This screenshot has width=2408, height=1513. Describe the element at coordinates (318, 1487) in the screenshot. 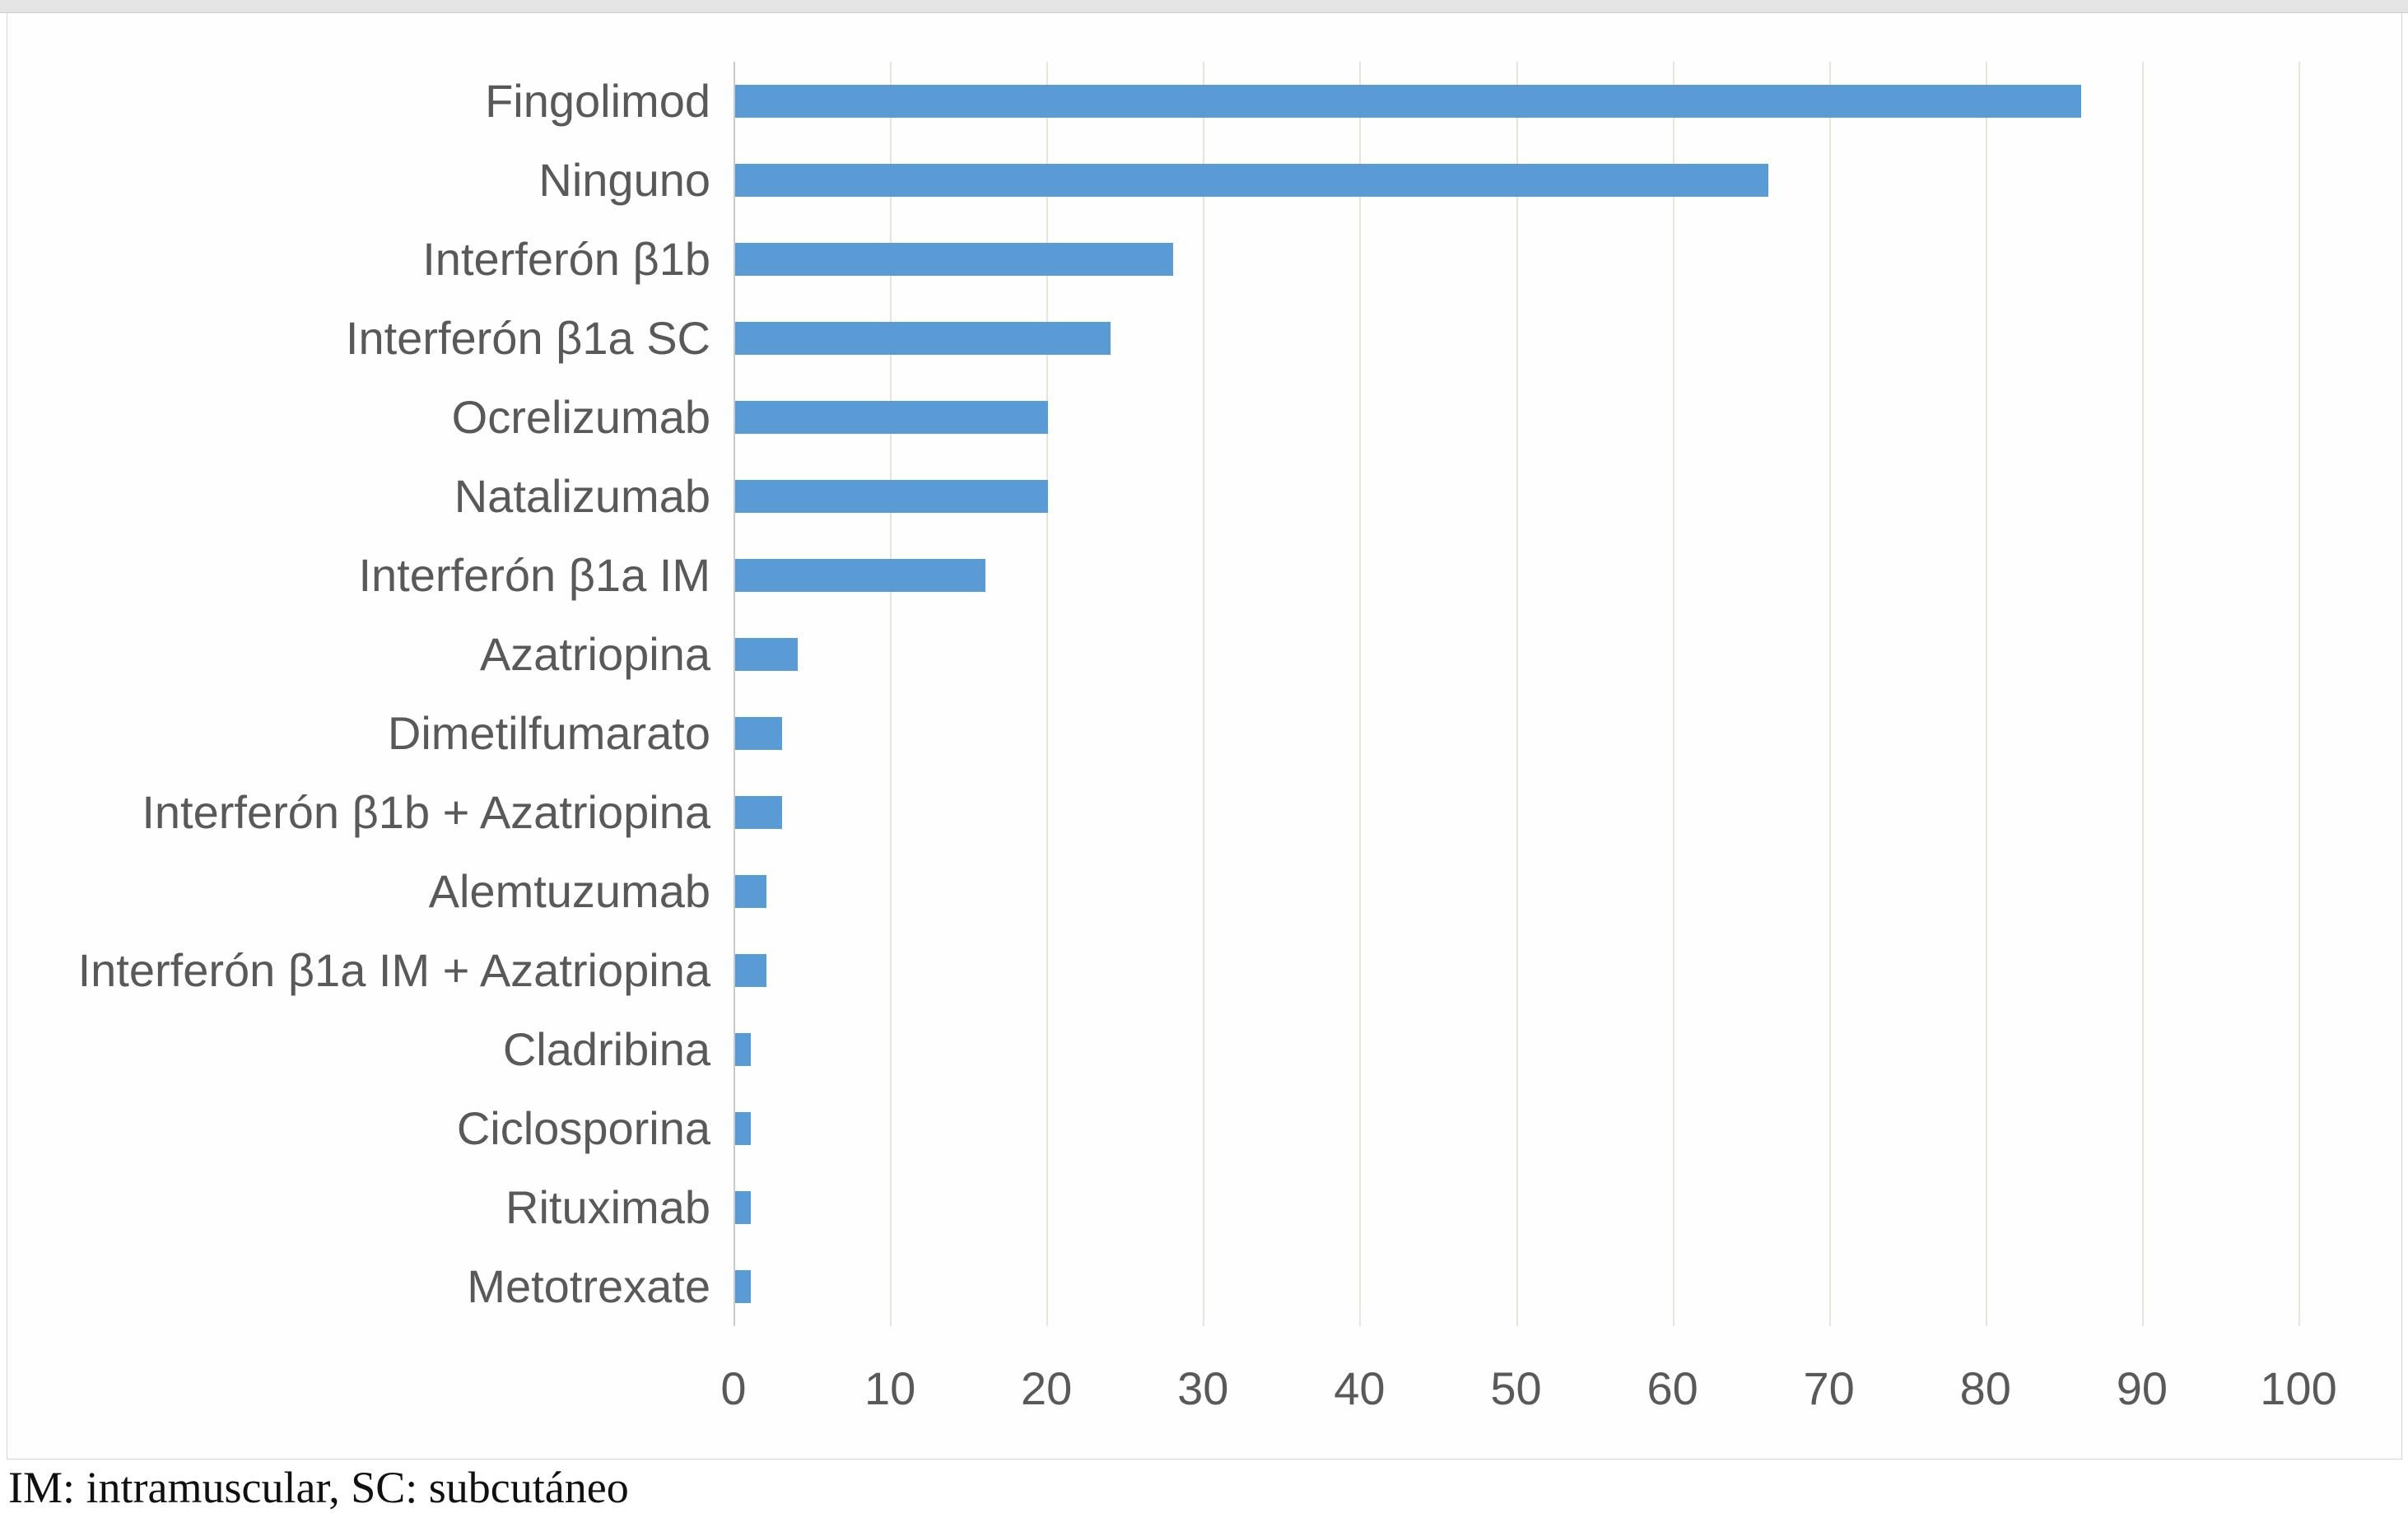

I see `footnote-abbreviations: IM: intramuscular, SC: subcutáneo` at that location.